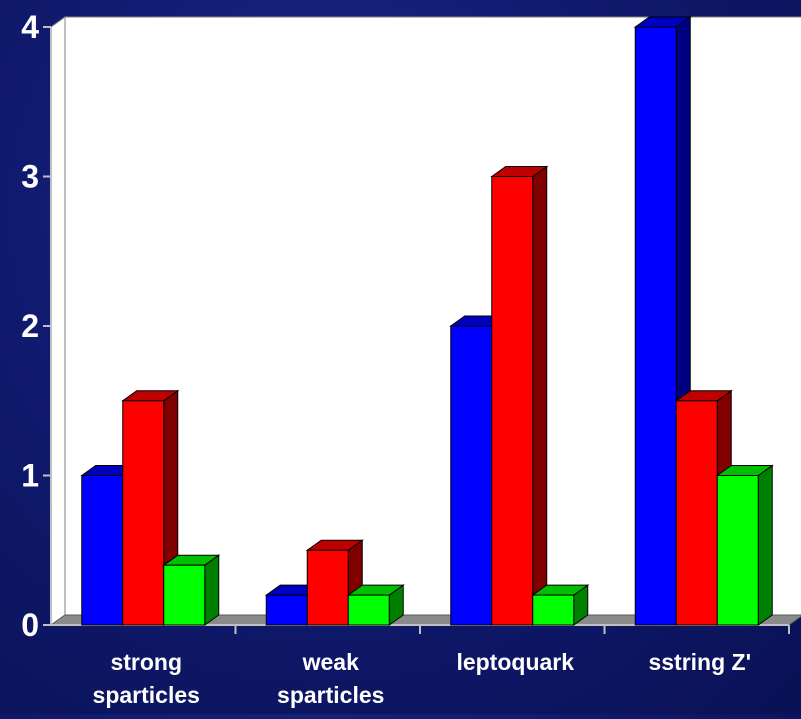 Image resolution: width=801 pixels, height=719 pixels. Describe the element at coordinates (30, 625) in the screenshot. I see `y-tick-label: 0` at that location.